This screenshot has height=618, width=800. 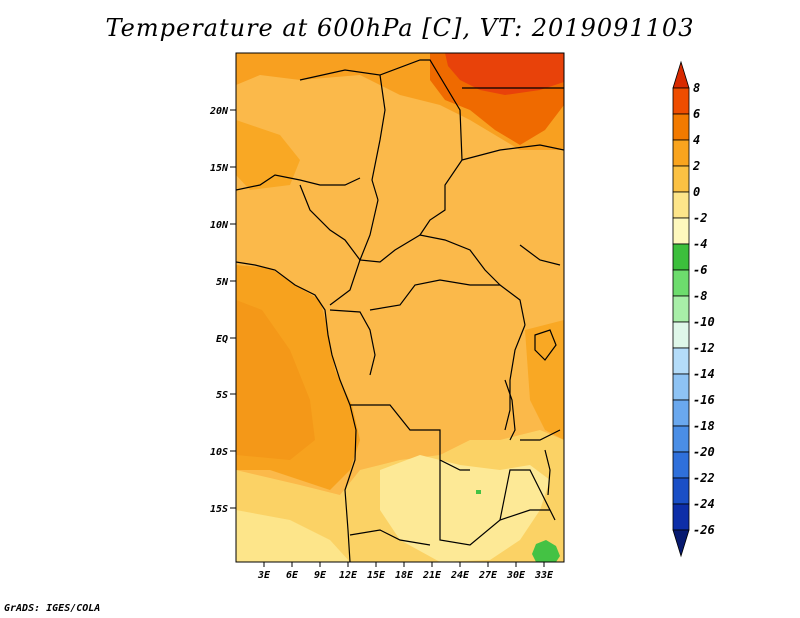 What do you see at coordinates (441, 197) in the screenshot?
I see `border-sudan-chad` at bounding box center [441, 197].